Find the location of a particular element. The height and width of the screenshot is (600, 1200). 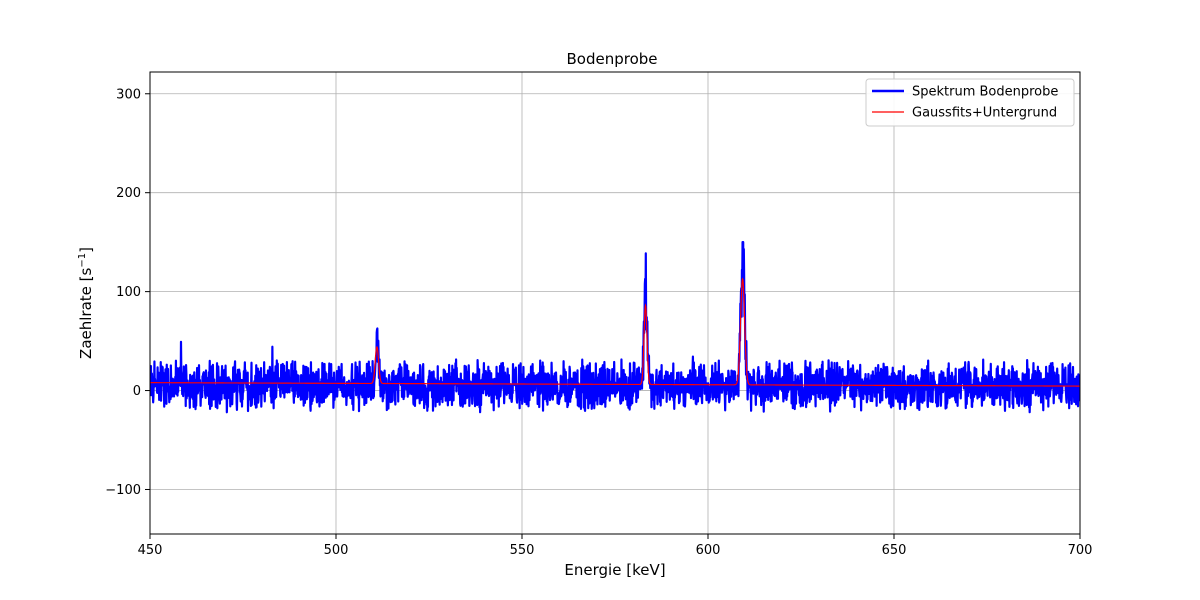

x-tick-label: 550 is located at coordinates (522, 550).